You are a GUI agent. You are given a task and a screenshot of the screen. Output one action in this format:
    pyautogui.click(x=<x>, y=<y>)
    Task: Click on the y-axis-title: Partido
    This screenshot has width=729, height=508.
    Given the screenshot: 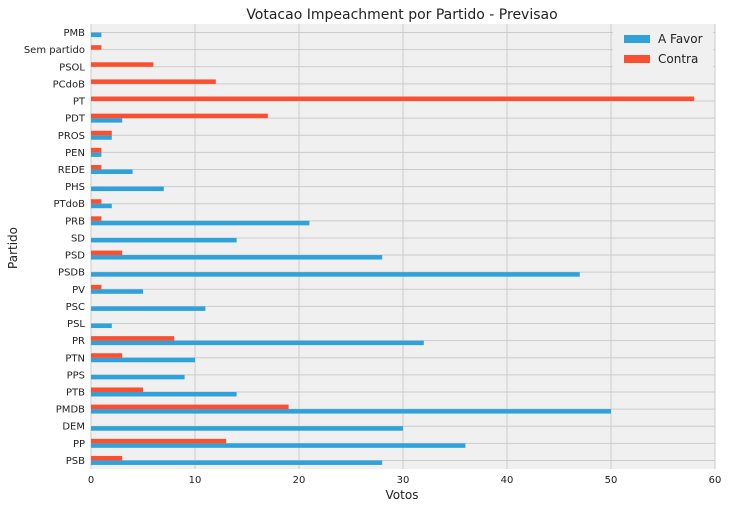 What is the action you would take?
    pyautogui.click(x=13, y=248)
    